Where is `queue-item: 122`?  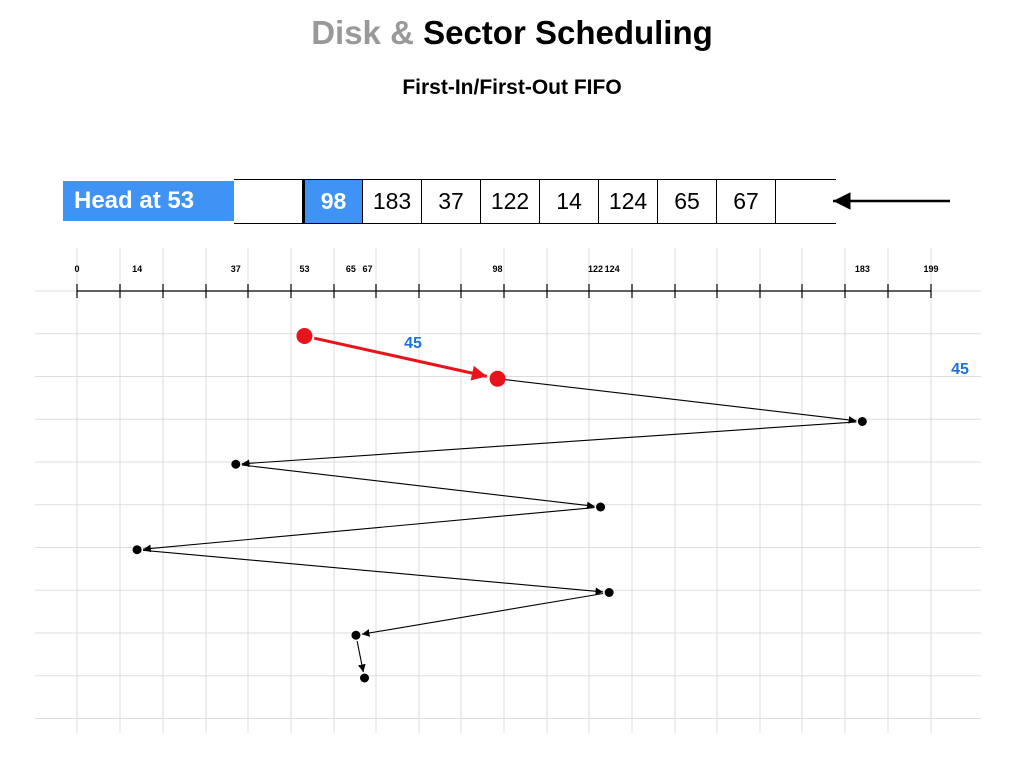 queue-item: 122 is located at coordinates (510, 201).